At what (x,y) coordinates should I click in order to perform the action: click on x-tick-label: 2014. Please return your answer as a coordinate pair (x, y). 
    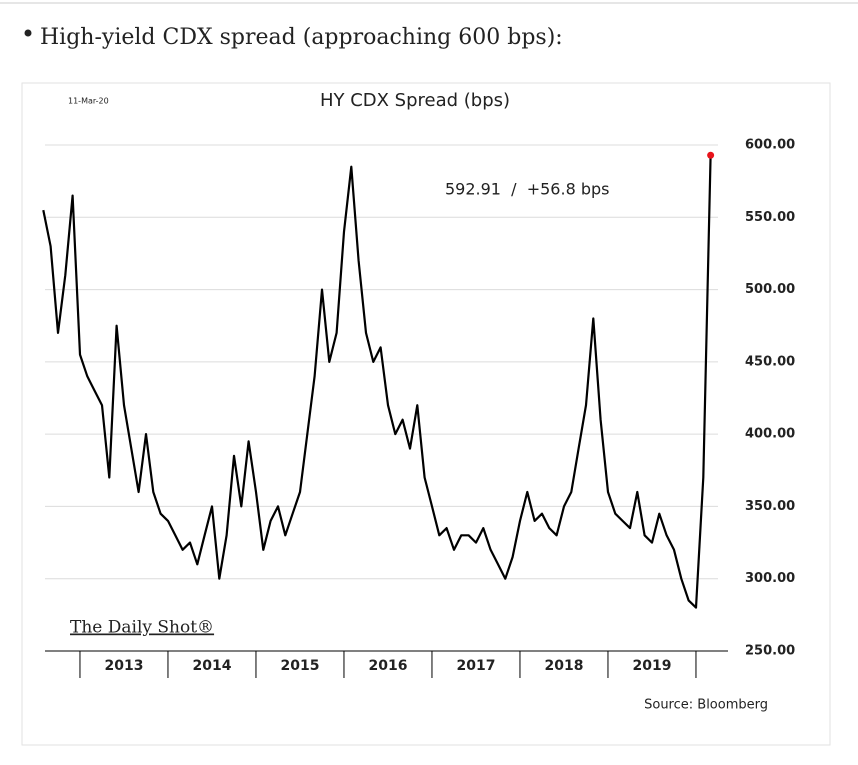
    Looking at the image, I should click on (211, 666).